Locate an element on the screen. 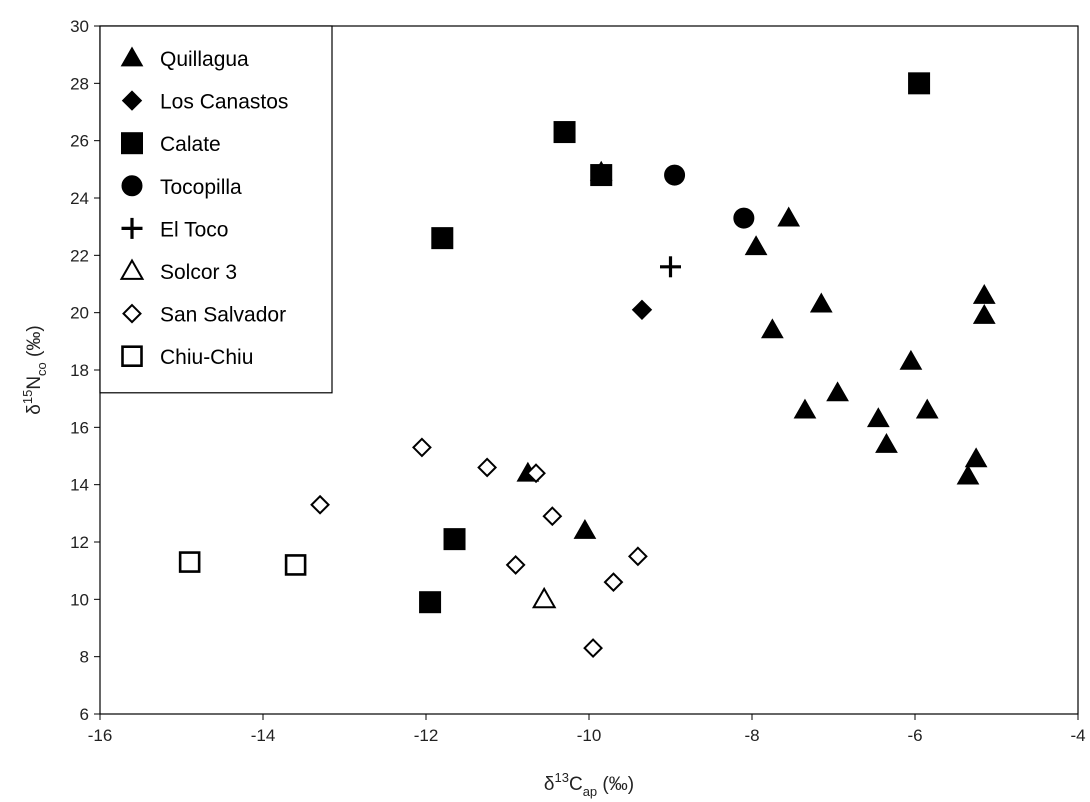 This screenshot has width=1090, height=802. legend-marker-san-salvador is located at coordinates (132, 313).